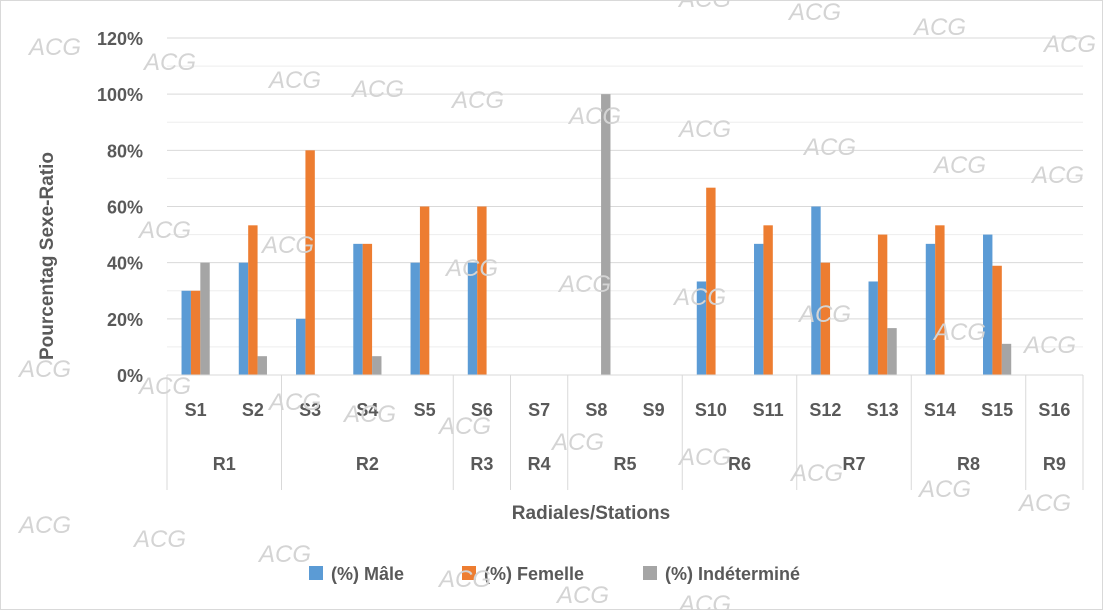 This screenshot has height=610, width=1103. Describe the element at coordinates (825, 410) in the screenshot. I see `x-tick-label: S12` at that location.